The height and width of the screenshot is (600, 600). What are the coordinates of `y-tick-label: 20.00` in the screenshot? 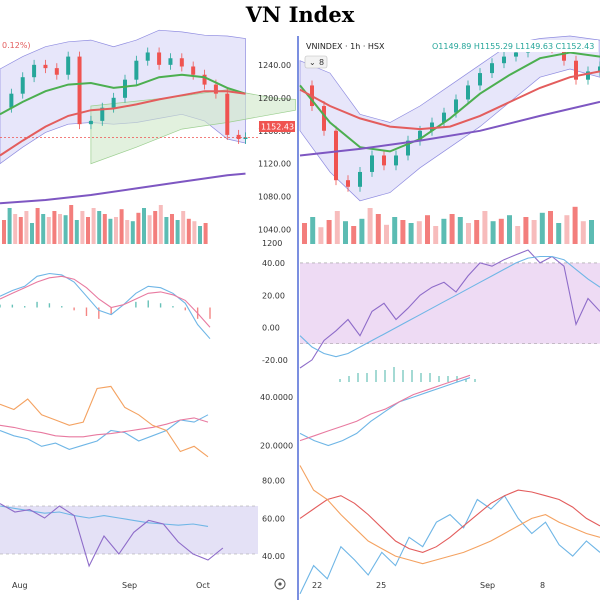 It's located at (273, 295).